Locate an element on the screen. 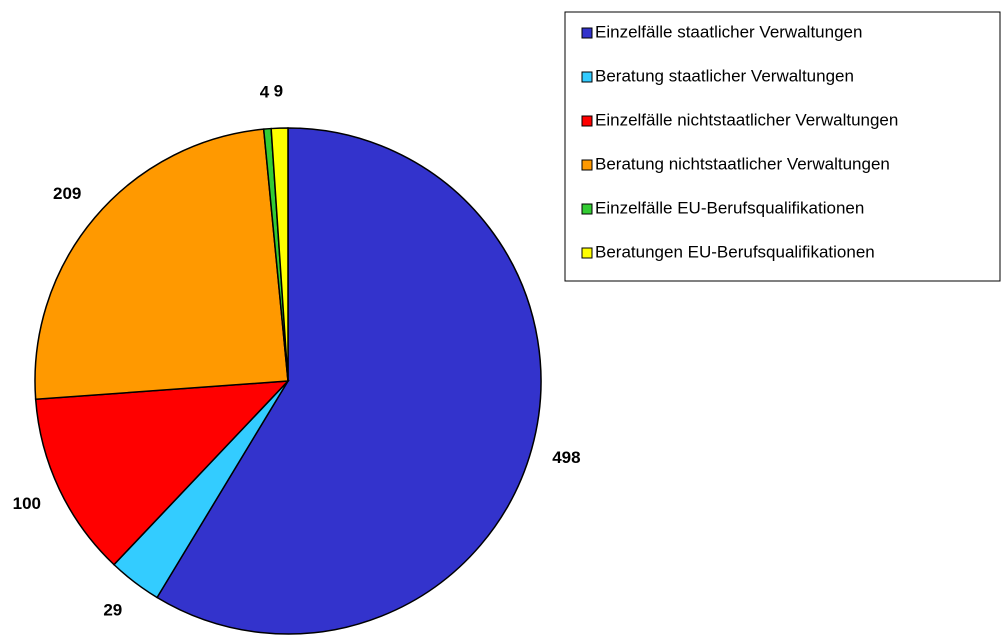 This screenshot has height=635, width=1008. legend-label: Beratungen EU-Berufsqualifikationen is located at coordinates (735, 251).